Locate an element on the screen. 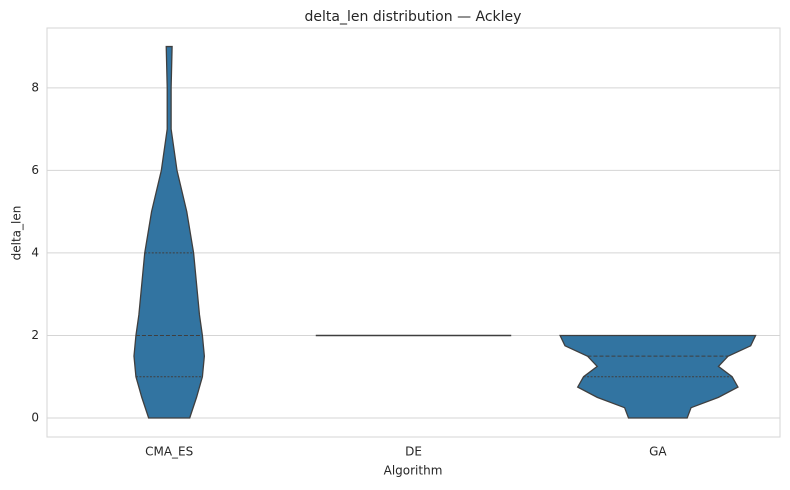 This screenshot has width=790, height=490. y-tick-label: 2 is located at coordinates (35, 335).